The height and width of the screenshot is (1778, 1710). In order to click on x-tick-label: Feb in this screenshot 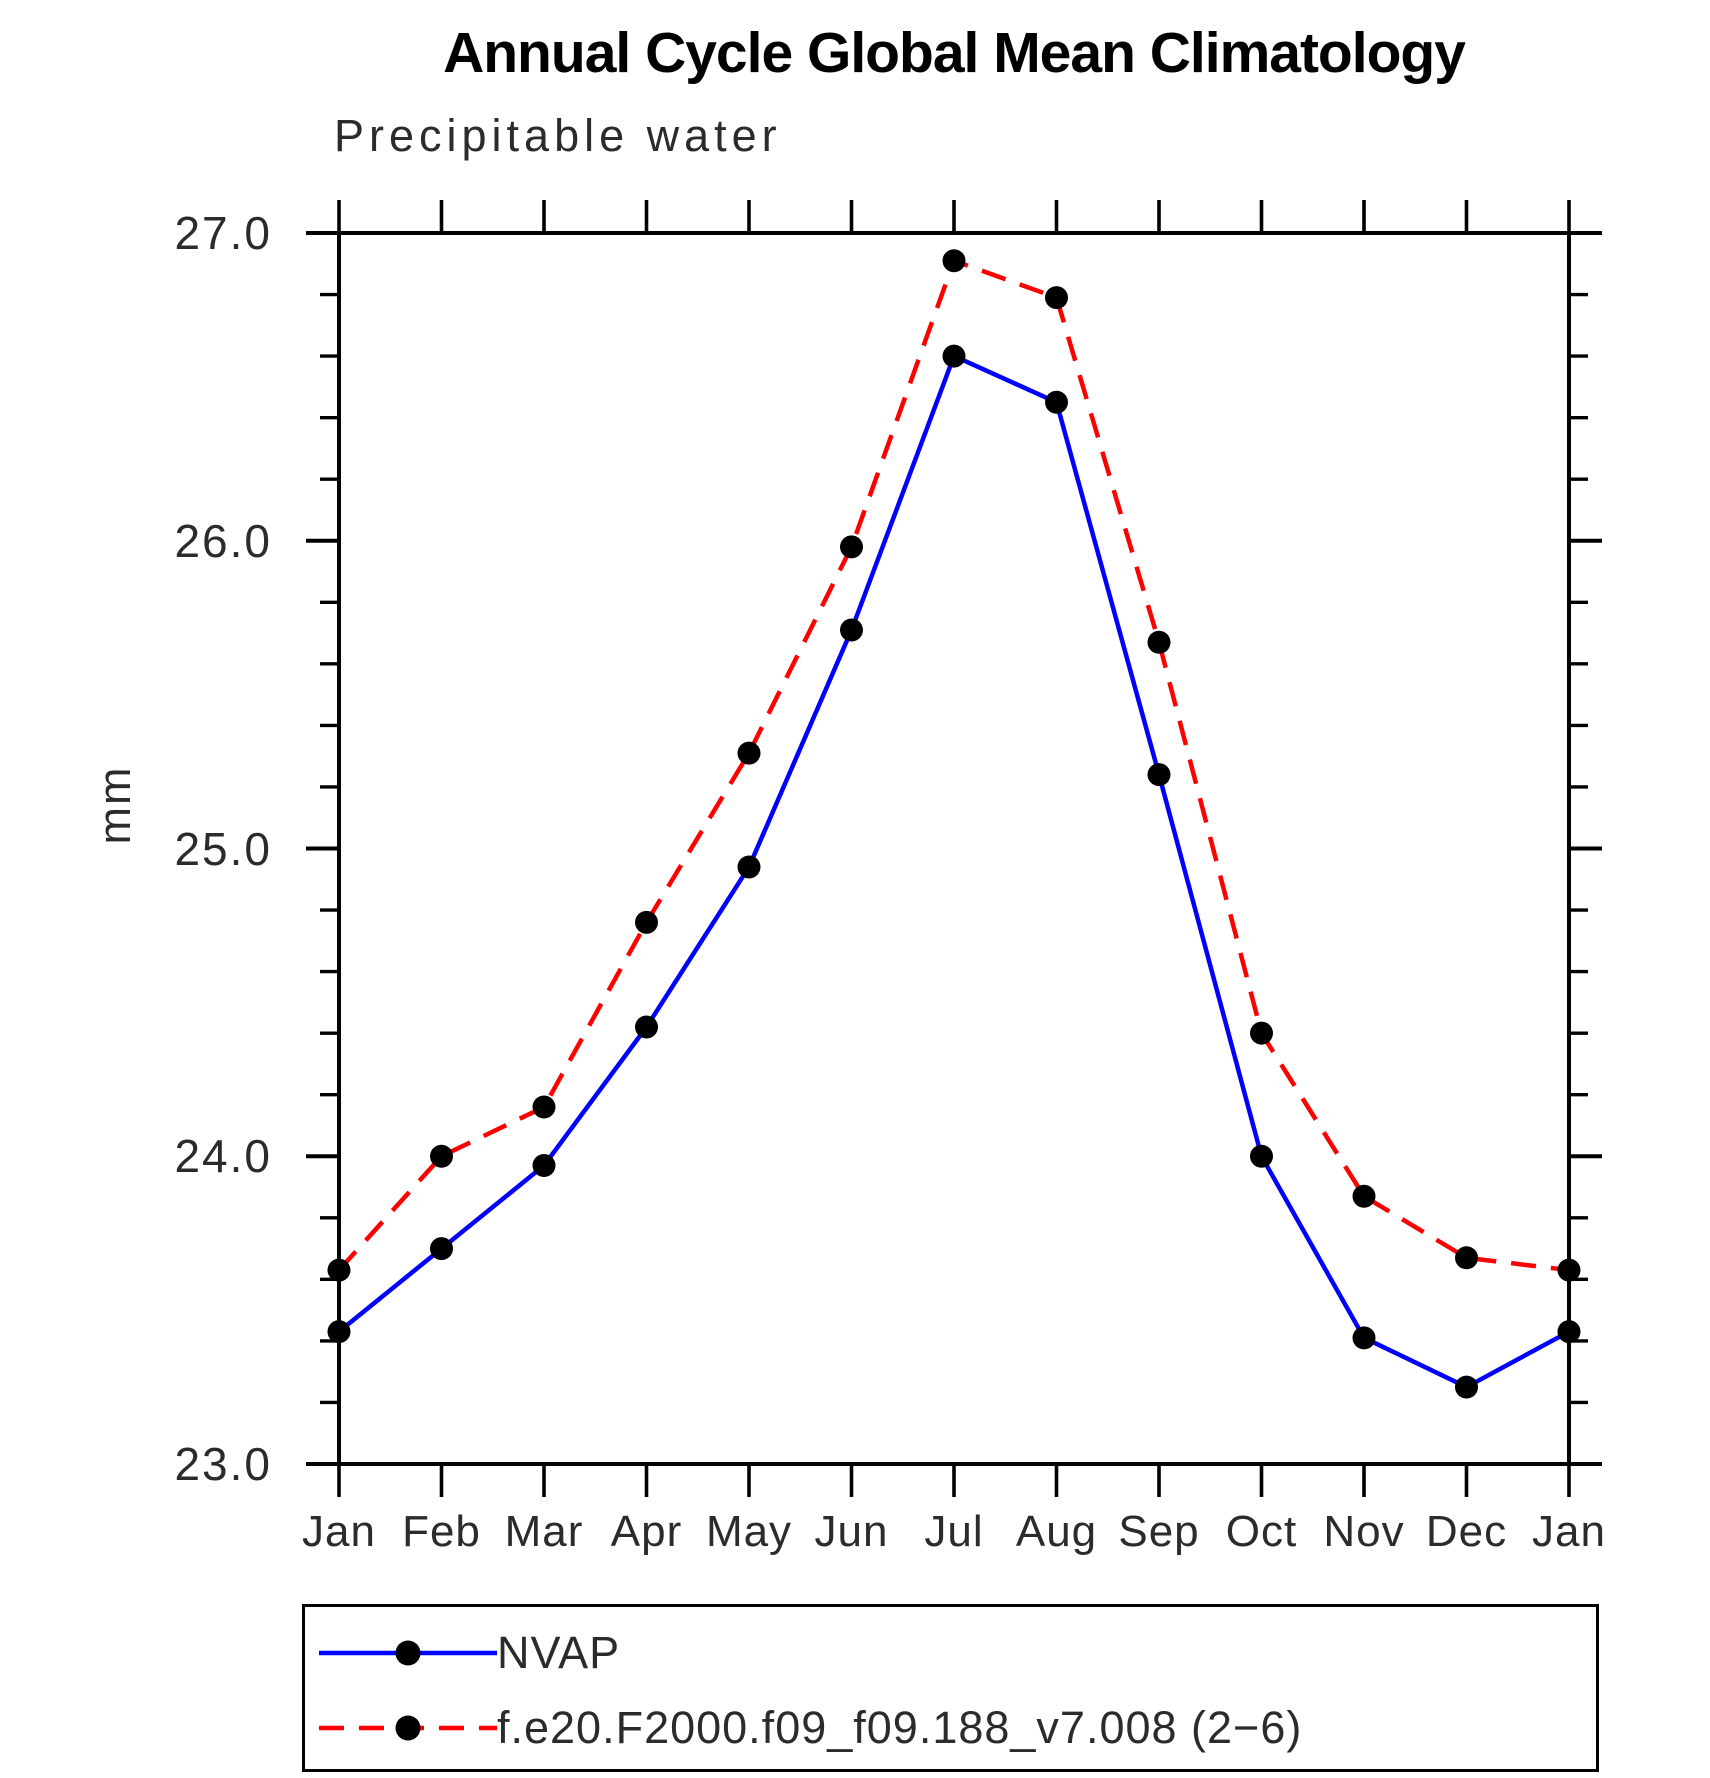, I will do `click(441, 1531)`.